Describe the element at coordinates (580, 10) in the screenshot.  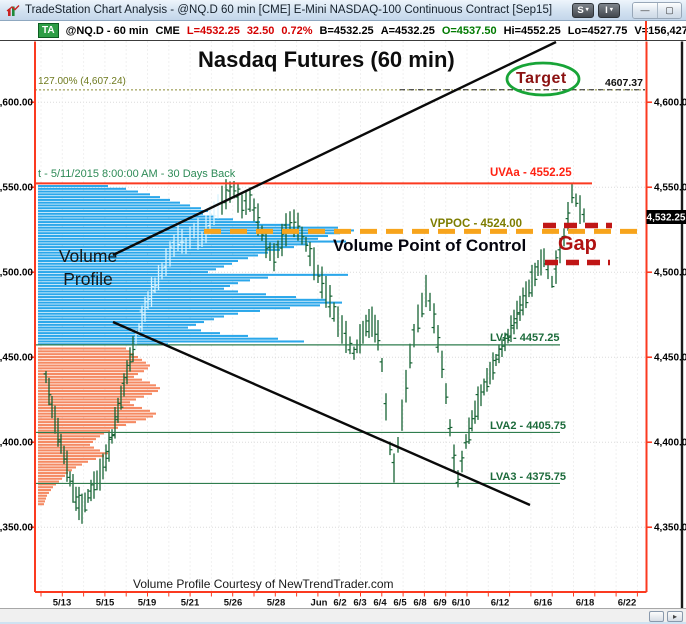
I see `styles-button-label: S` at that location.